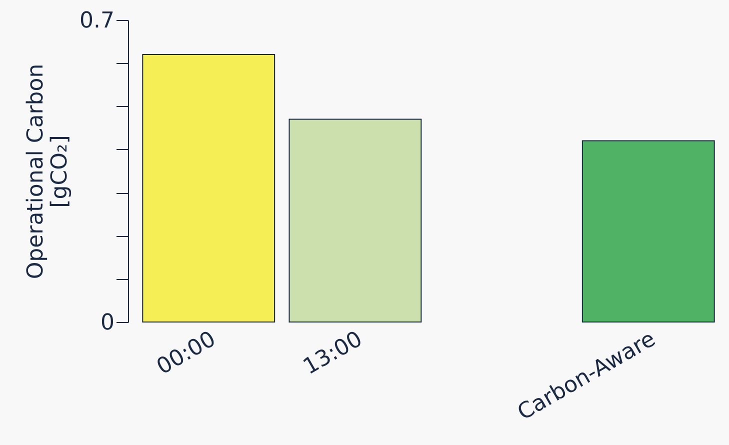  Describe the element at coordinates (107, 323) in the screenshot. I see `y-tick-label: 0` at that location.